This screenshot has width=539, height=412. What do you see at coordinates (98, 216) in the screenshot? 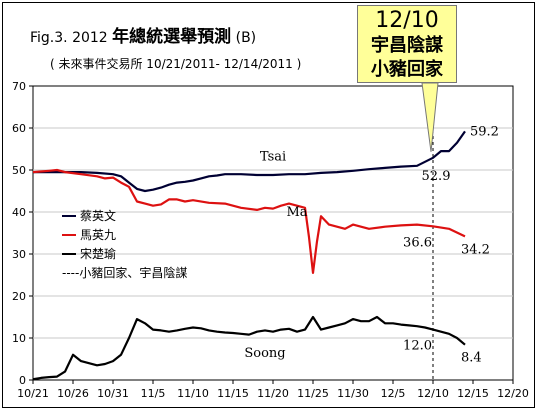
I see `legend-label: 蔡英文` at bounding box center [98, 216].